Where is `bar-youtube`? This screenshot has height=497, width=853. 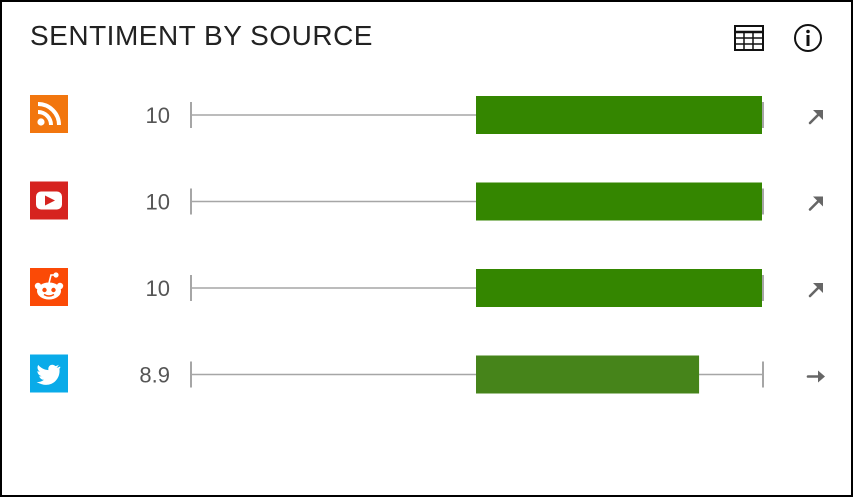
bar-youtube is located at coordinates (619, 201).